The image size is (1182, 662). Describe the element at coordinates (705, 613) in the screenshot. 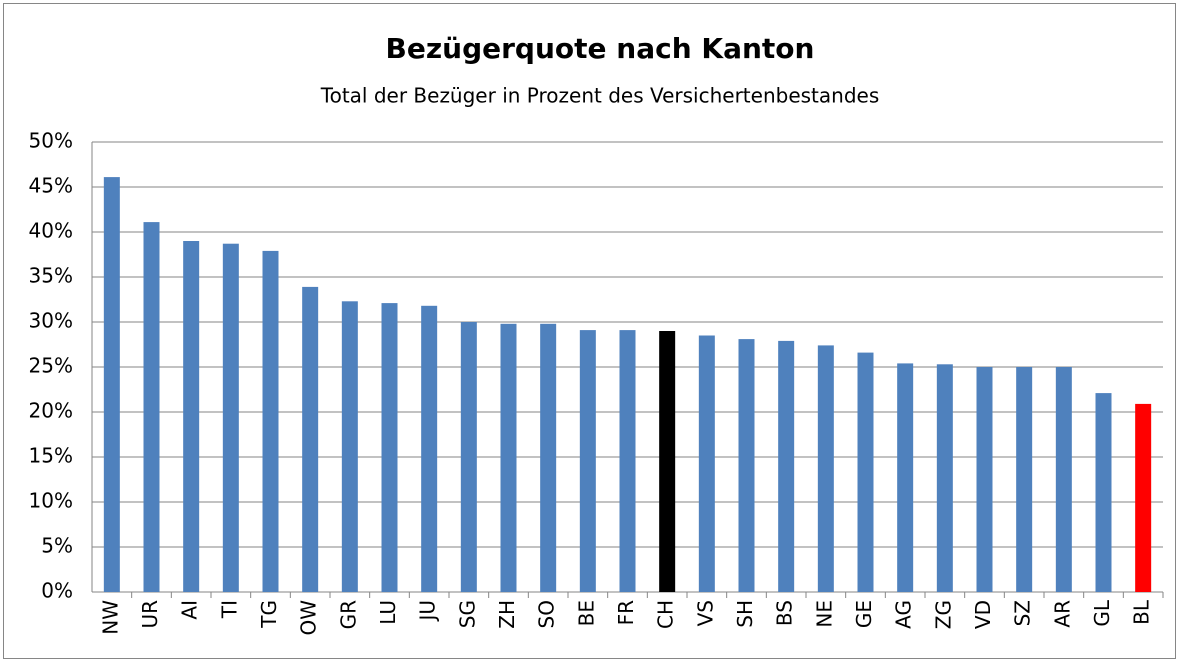

I see `x-tick-label: VS` at that location.